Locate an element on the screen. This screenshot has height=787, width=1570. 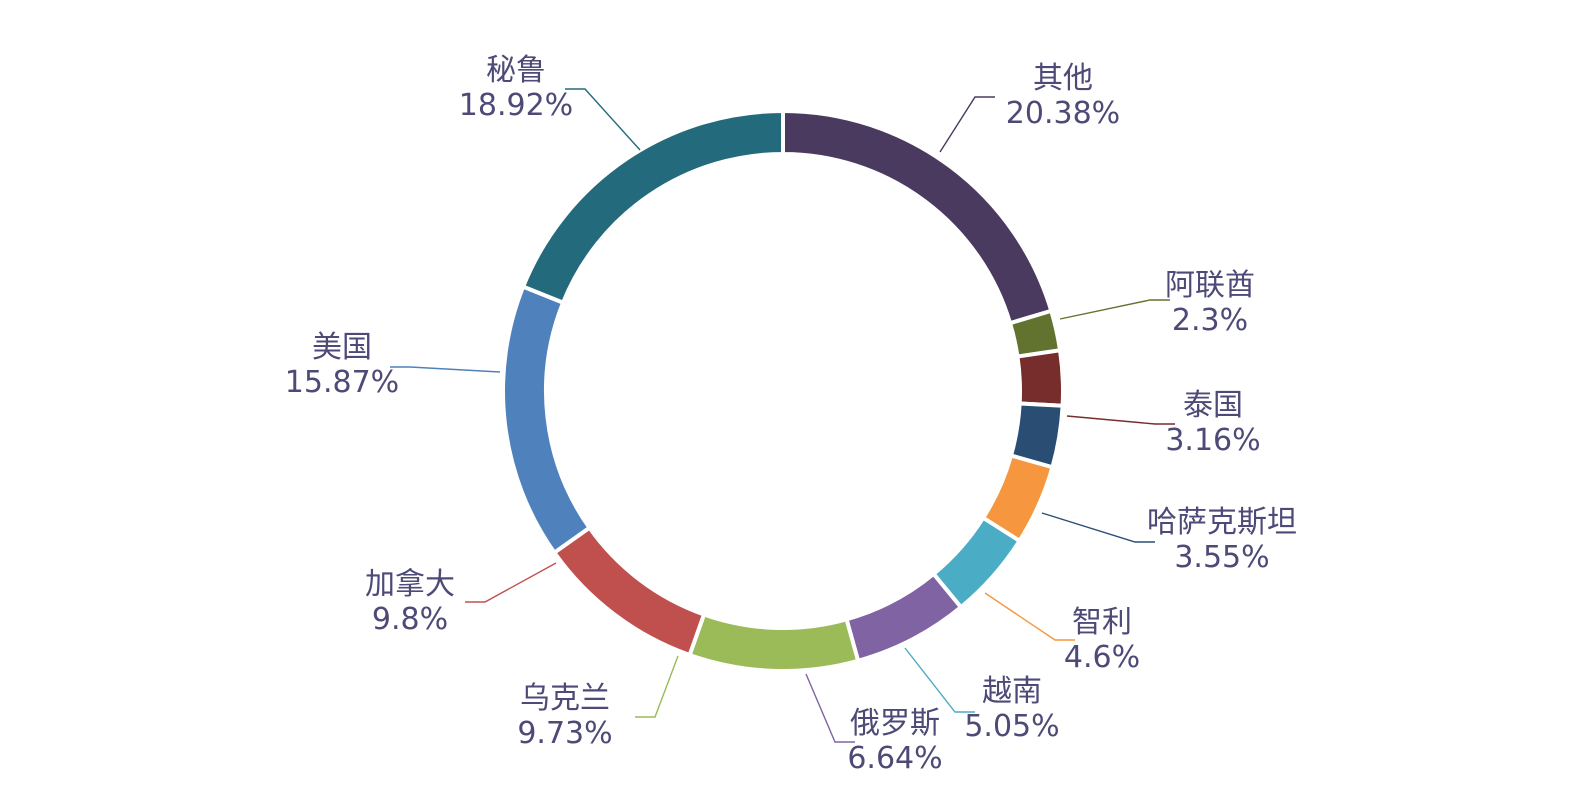
slice-6-name-label: 越南 is located at coordinates (1012, 691).